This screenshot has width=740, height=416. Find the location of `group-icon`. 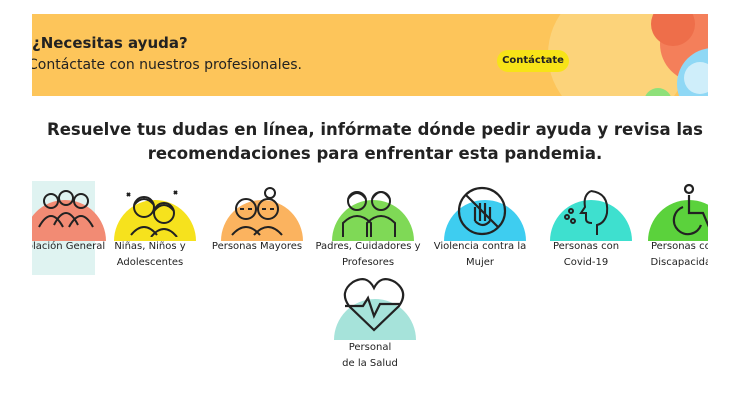

group-icon is located at coordinates (66, 209).